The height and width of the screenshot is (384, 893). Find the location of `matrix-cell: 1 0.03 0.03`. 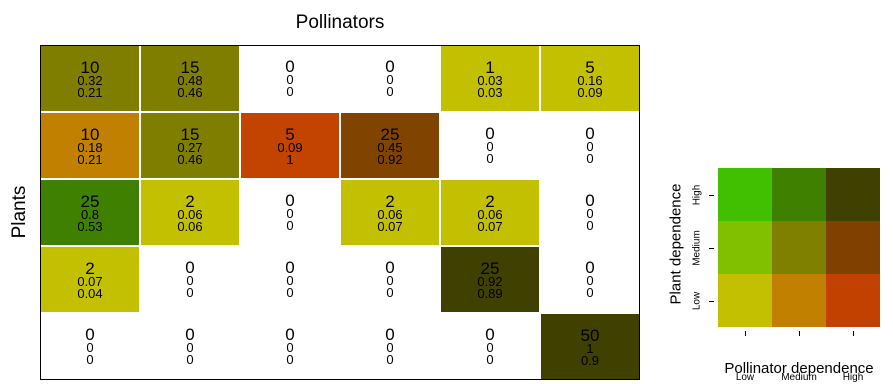

matrix-cell: 1 0.03 0.03 is located at coordinates (490, 78).